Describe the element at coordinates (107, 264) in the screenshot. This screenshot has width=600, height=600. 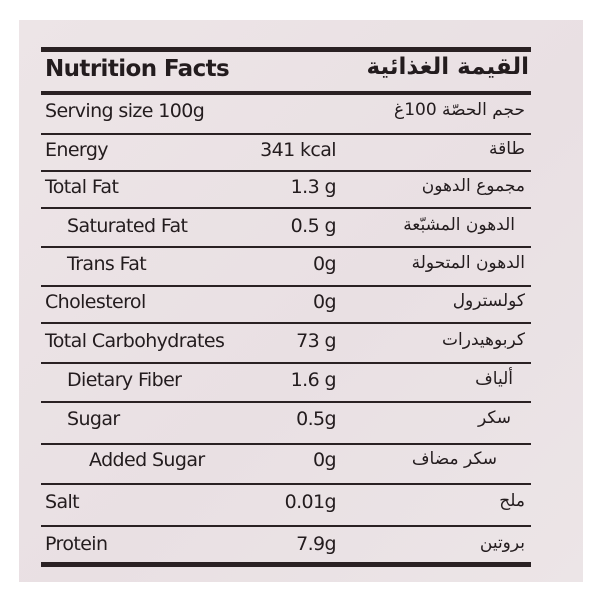
I see `nutrient-name-english: Trans Fat` at that location.